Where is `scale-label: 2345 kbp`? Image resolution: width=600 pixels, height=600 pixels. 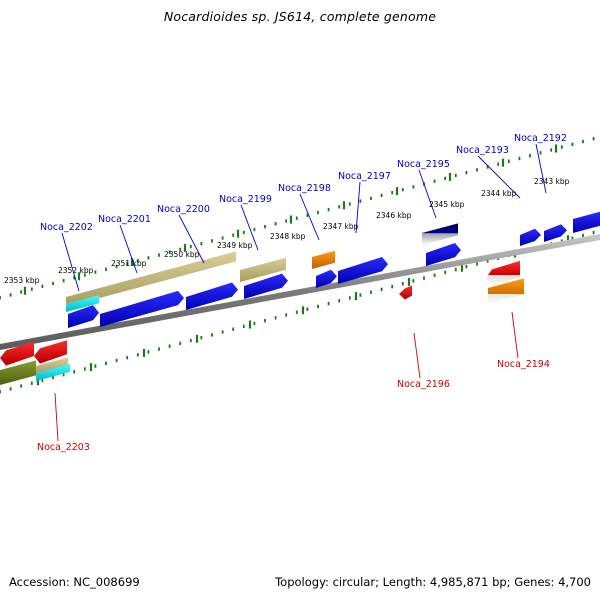 scale-label: 2345 kbp is located at coordinates (447, 204).